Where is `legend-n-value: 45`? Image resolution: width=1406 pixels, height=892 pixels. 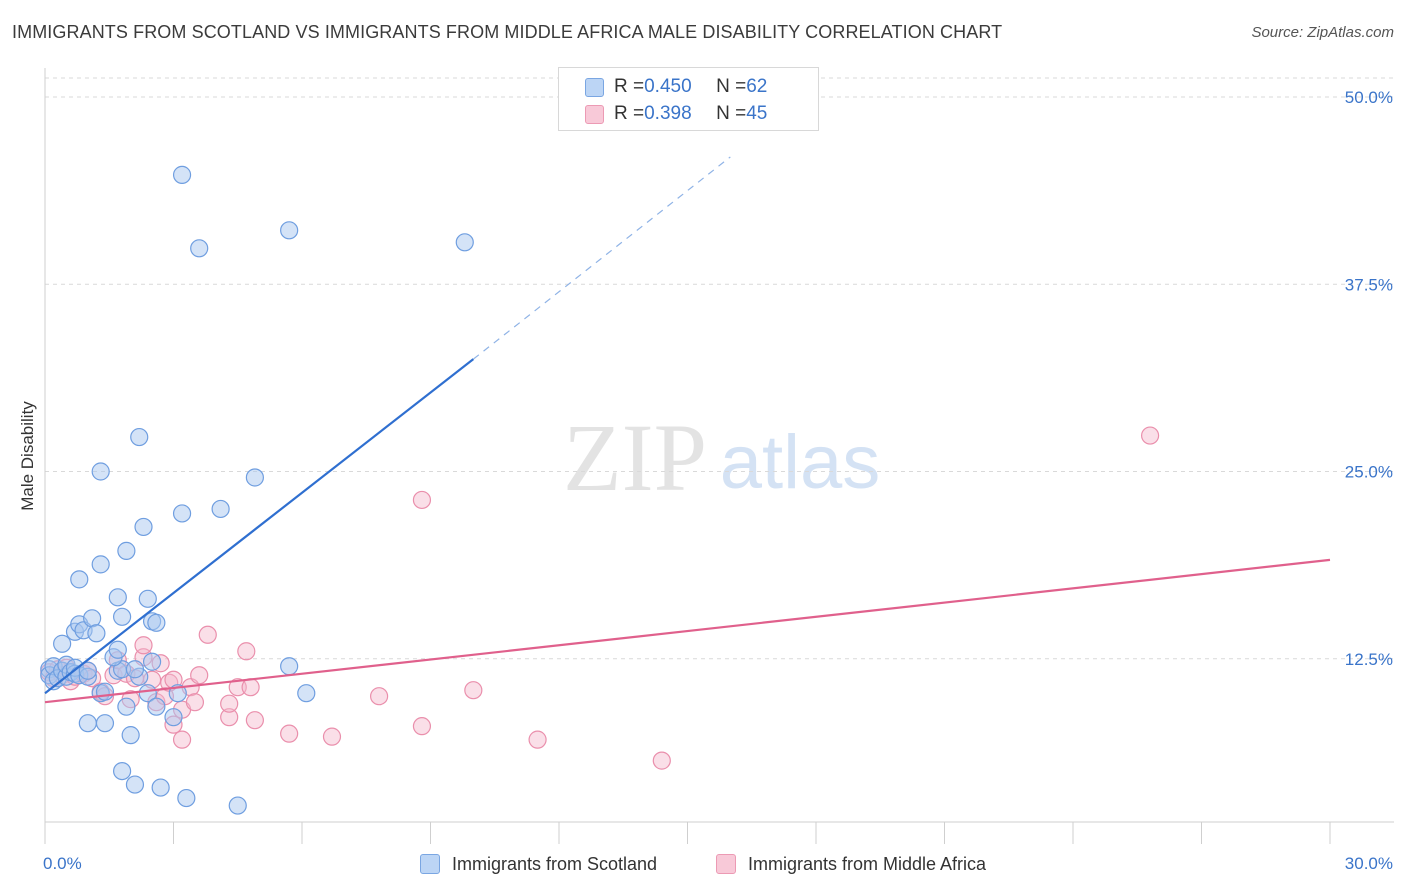
legend-n-value: 45 is located at coordinates (757, 113).